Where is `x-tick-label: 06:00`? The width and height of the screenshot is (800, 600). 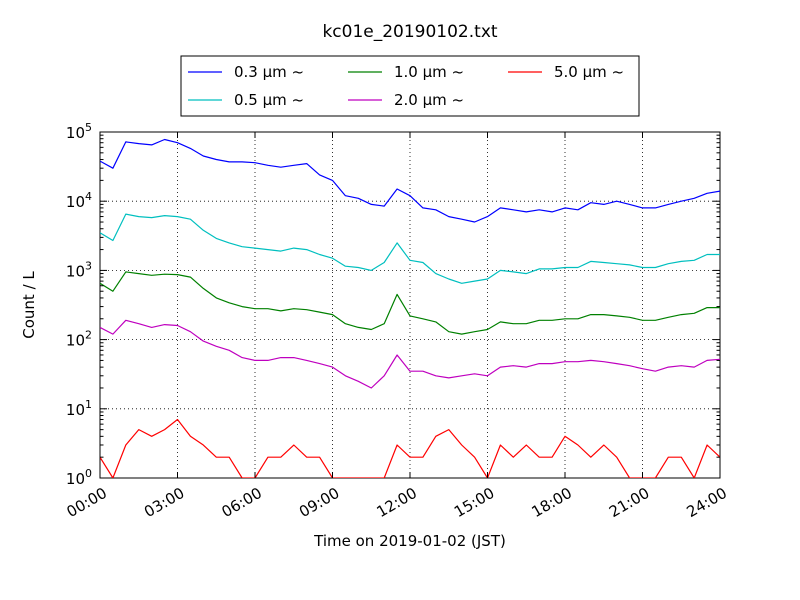 x-tick-label: 06:00 is located at coordinates (242, 502).